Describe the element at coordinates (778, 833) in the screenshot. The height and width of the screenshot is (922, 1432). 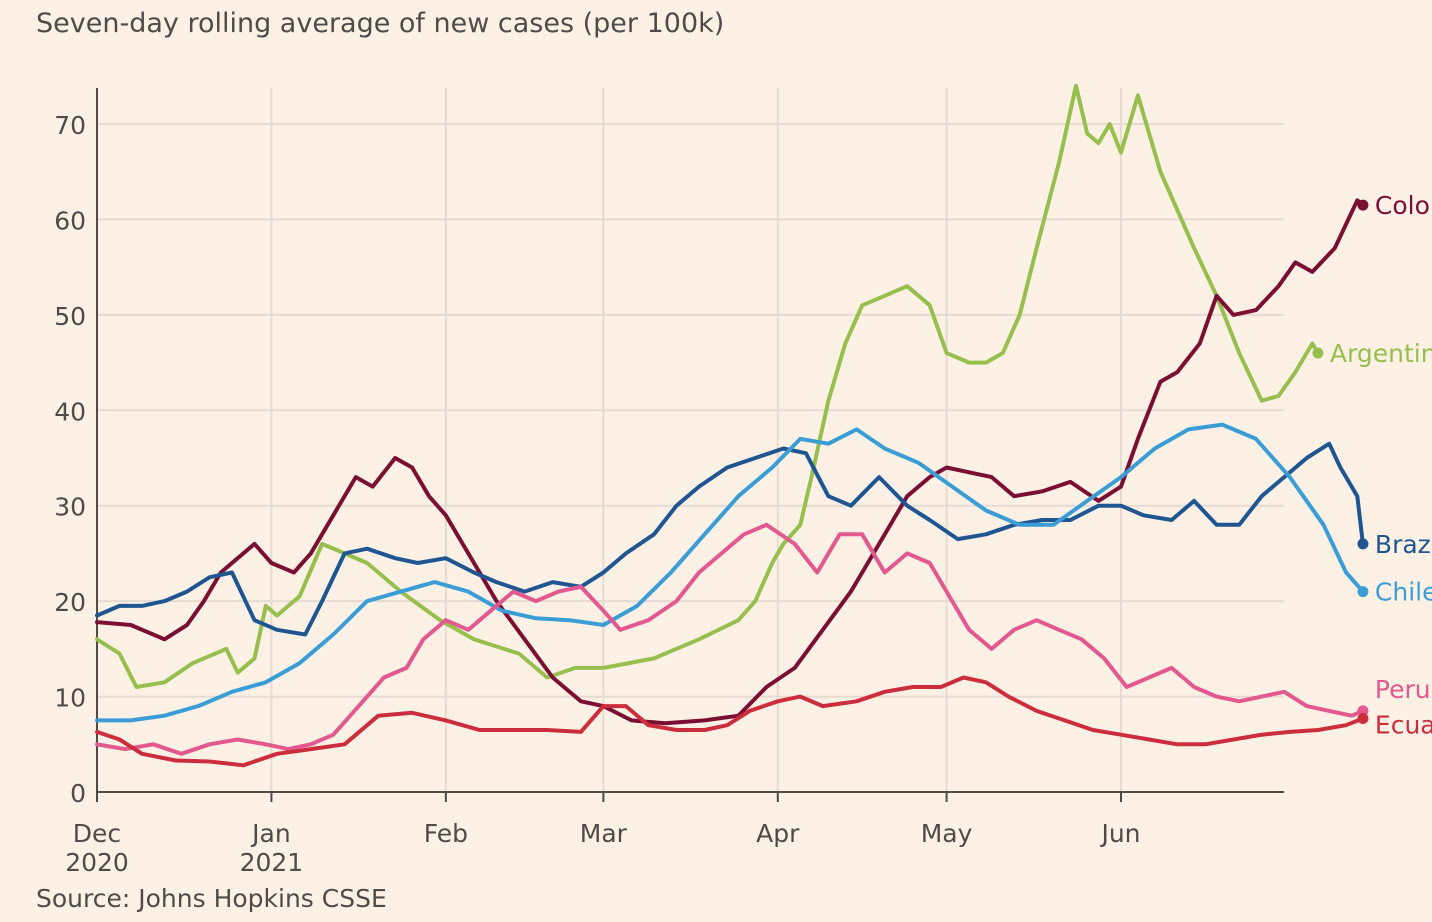
I see `x-tick-label: Apr` at that location.